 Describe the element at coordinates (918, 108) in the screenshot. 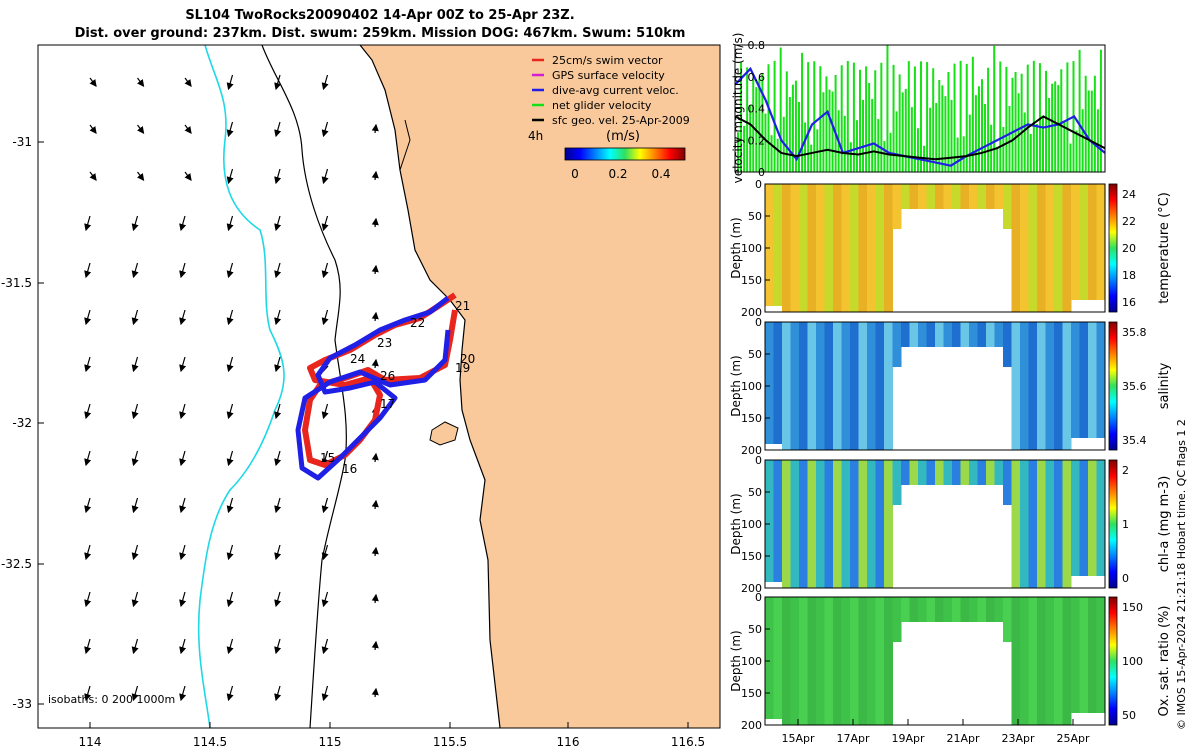

I see `velocity-panel: 0 0.2 0.4 0.6 0.8 velocity magnitude (m/s)` at that location.